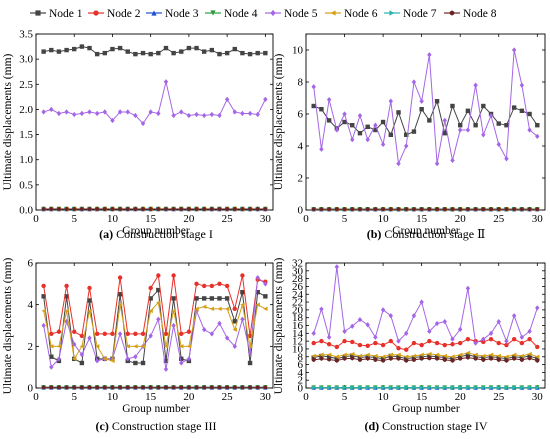 This screenshot has height=439, width=550. I want to click on legend-label: Node 3, so click(182, 14).